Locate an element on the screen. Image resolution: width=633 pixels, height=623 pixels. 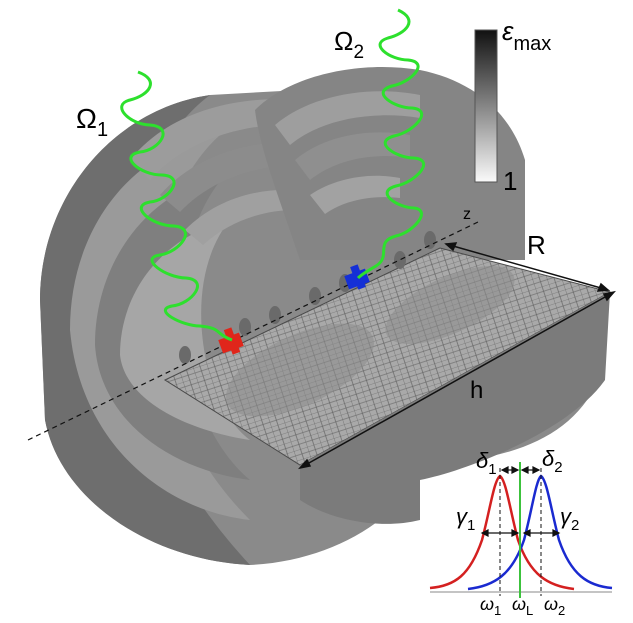
gamma2-label: γ2 is located at coordinates (569, 519).